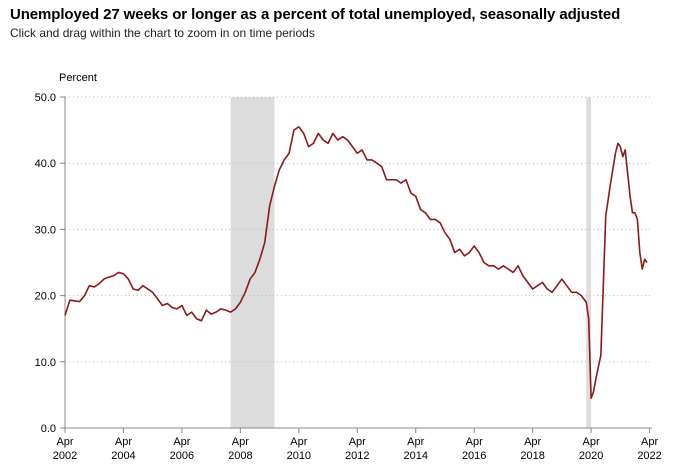 The height and width of the screenshot is (470, 687). What do you see at coordinates (65, 456) in the screenshot?
I see `x-tick-label-year: 2002` at bounding box center [65, 456].